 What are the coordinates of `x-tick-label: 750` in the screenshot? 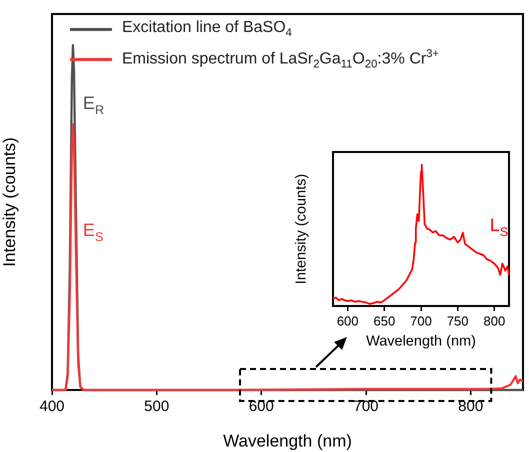 It's located at (457, 320).